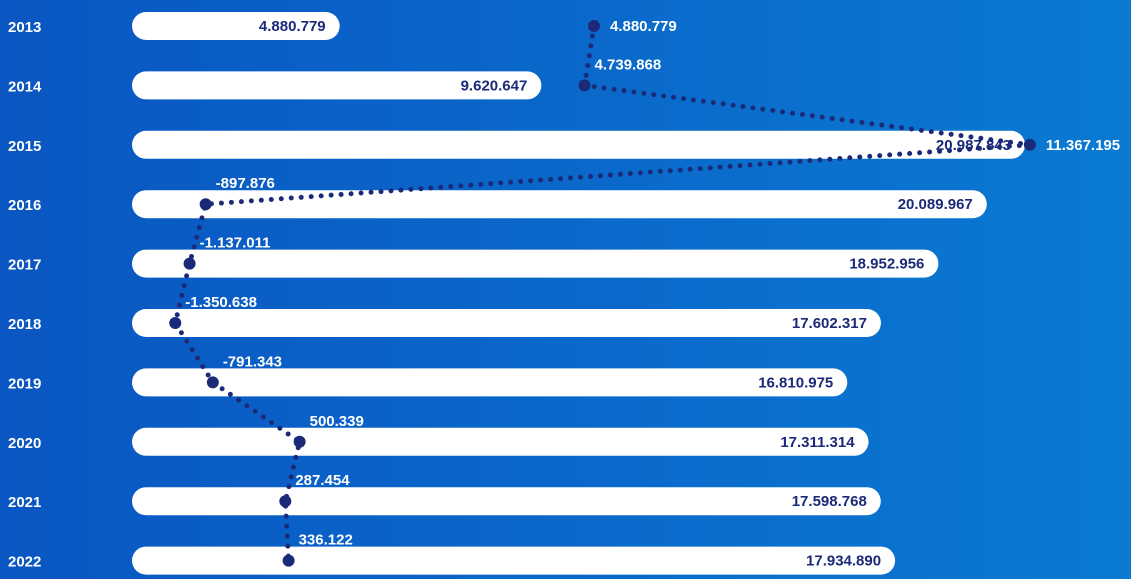 This screenshot has height=579, width=1131. What do you see at coordinates (322, 480) in the screenshot?
I see `change-label: 287.454` at bounding box center [322, 480].